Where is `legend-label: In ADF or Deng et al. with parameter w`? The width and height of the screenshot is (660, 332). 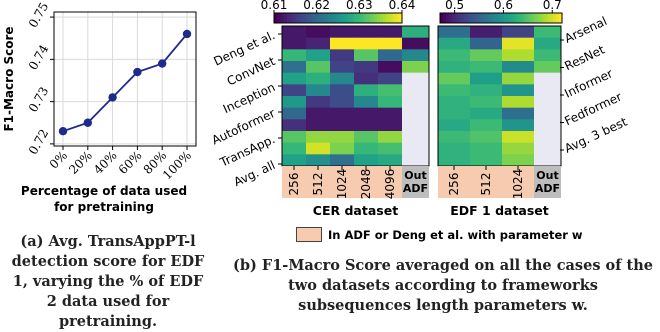 legend-label: In ADF or Deng et al. with parameter w is located at coordinates (455, 234).